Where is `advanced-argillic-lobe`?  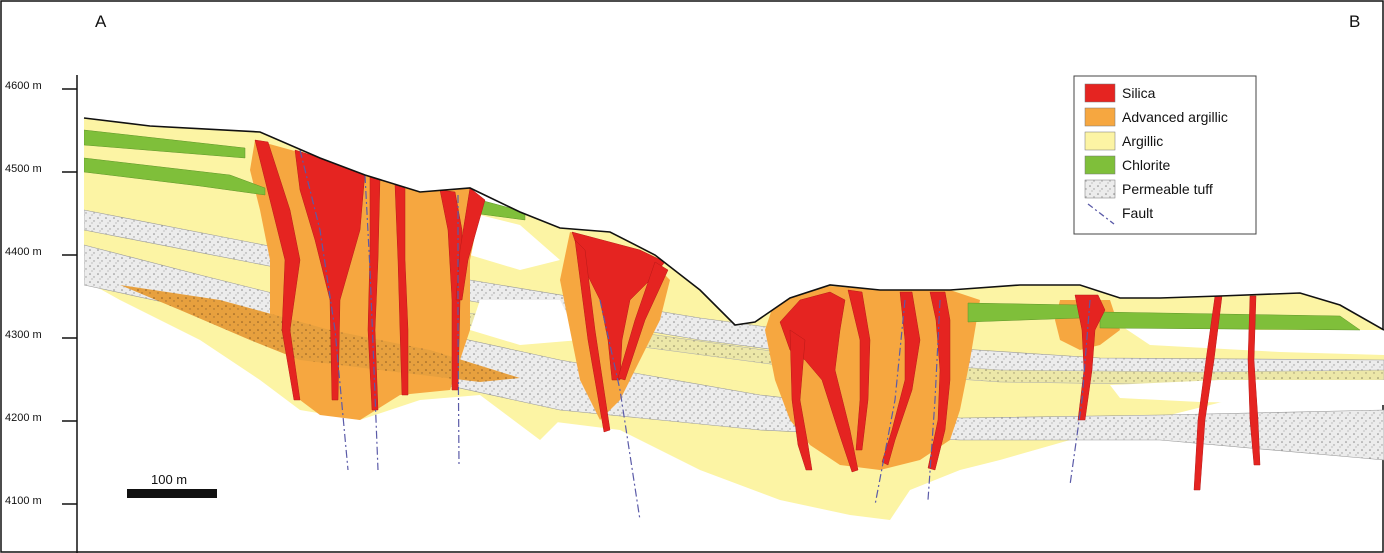
advanced-argillic-lobe is located at coordinates (320, 333).